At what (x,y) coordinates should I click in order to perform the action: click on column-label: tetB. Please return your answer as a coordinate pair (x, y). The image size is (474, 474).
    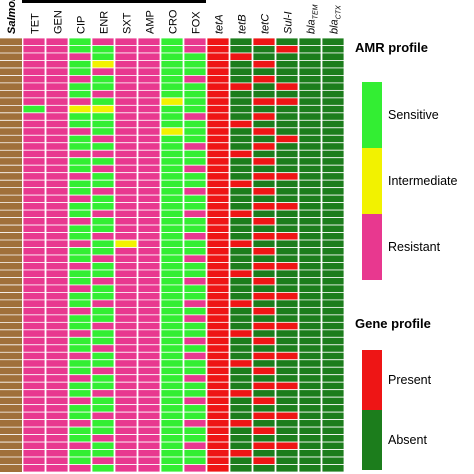
    Looking at the image, I should click on (243, 24).